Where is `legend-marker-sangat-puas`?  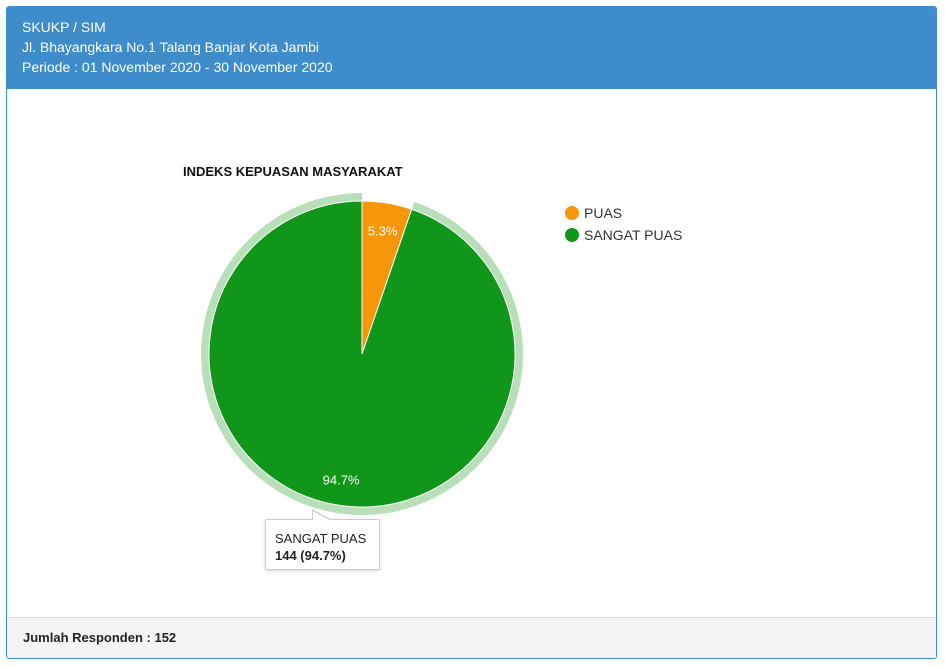 legend-marker-sangat-puas is located at coordinates (572, 235).